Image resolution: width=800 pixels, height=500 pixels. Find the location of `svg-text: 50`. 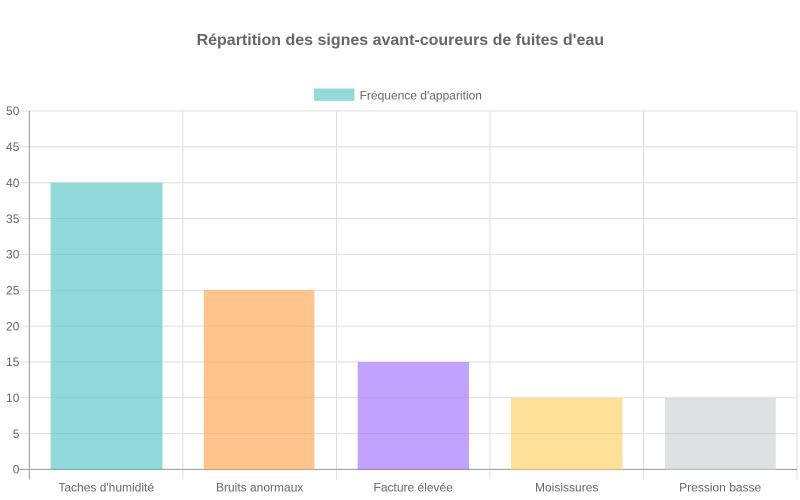

svg-text: 50 is located at coordinates (13, 111).